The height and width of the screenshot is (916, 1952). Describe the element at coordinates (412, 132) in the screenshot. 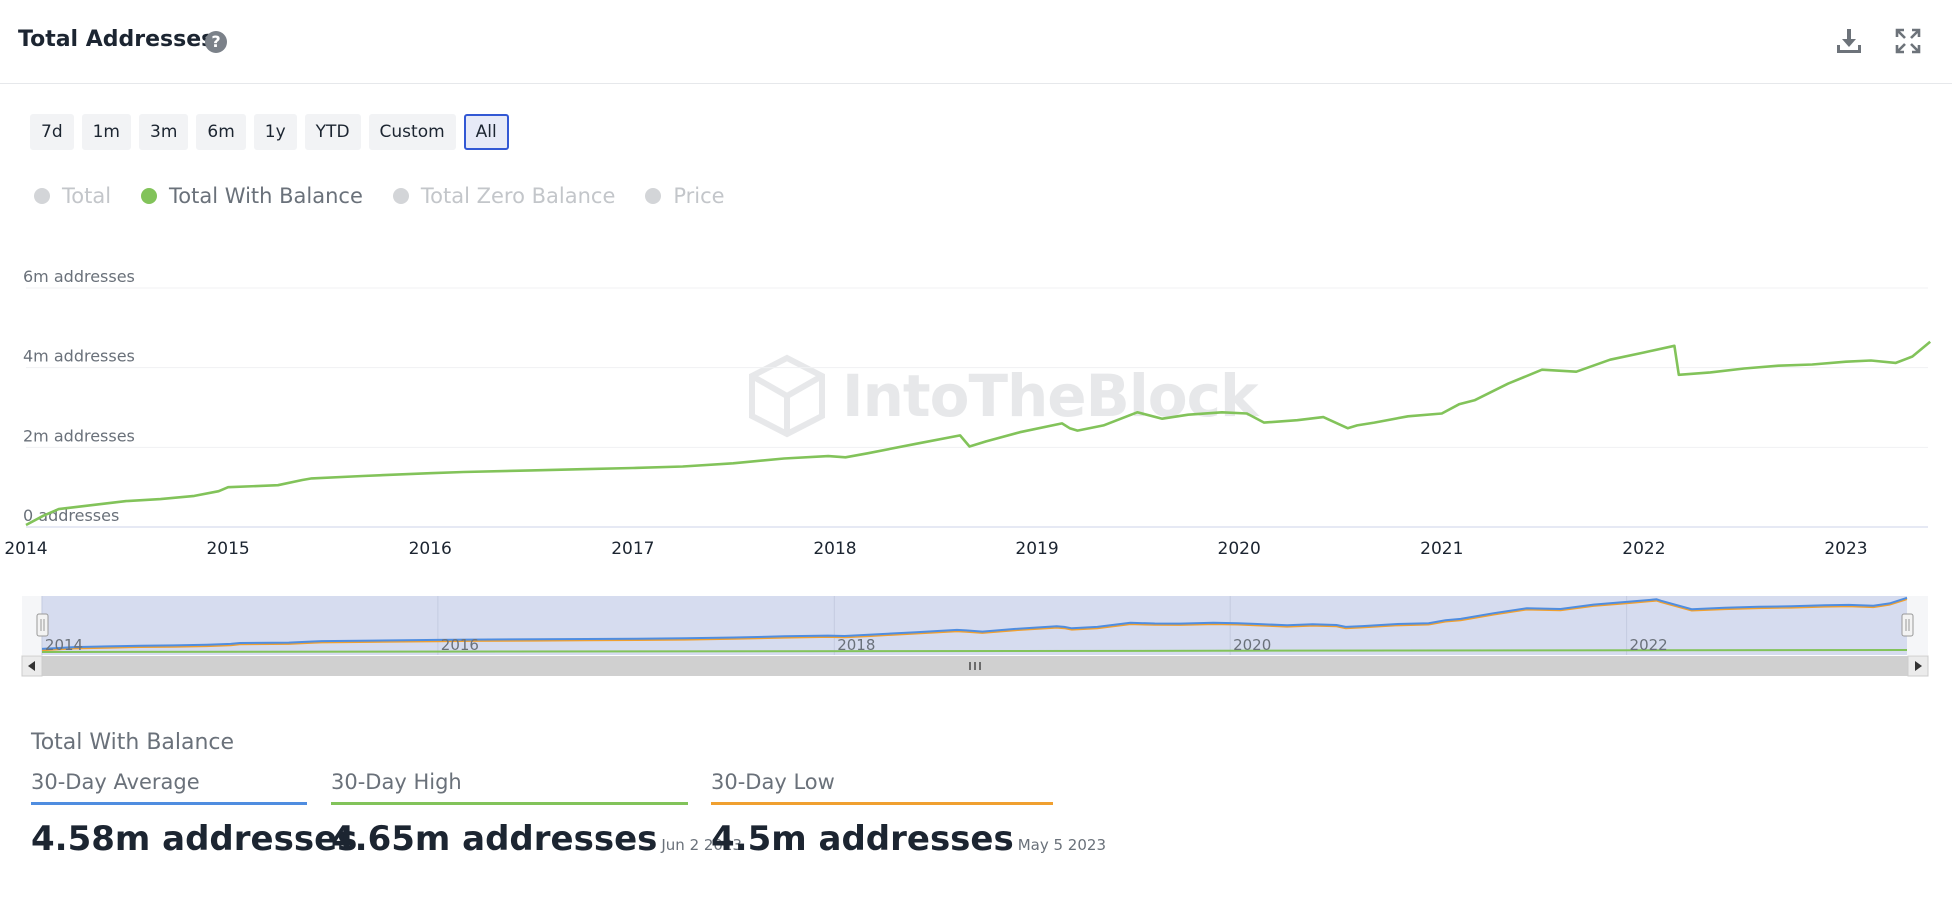

I see `range-custom-button: Custom` at that location.